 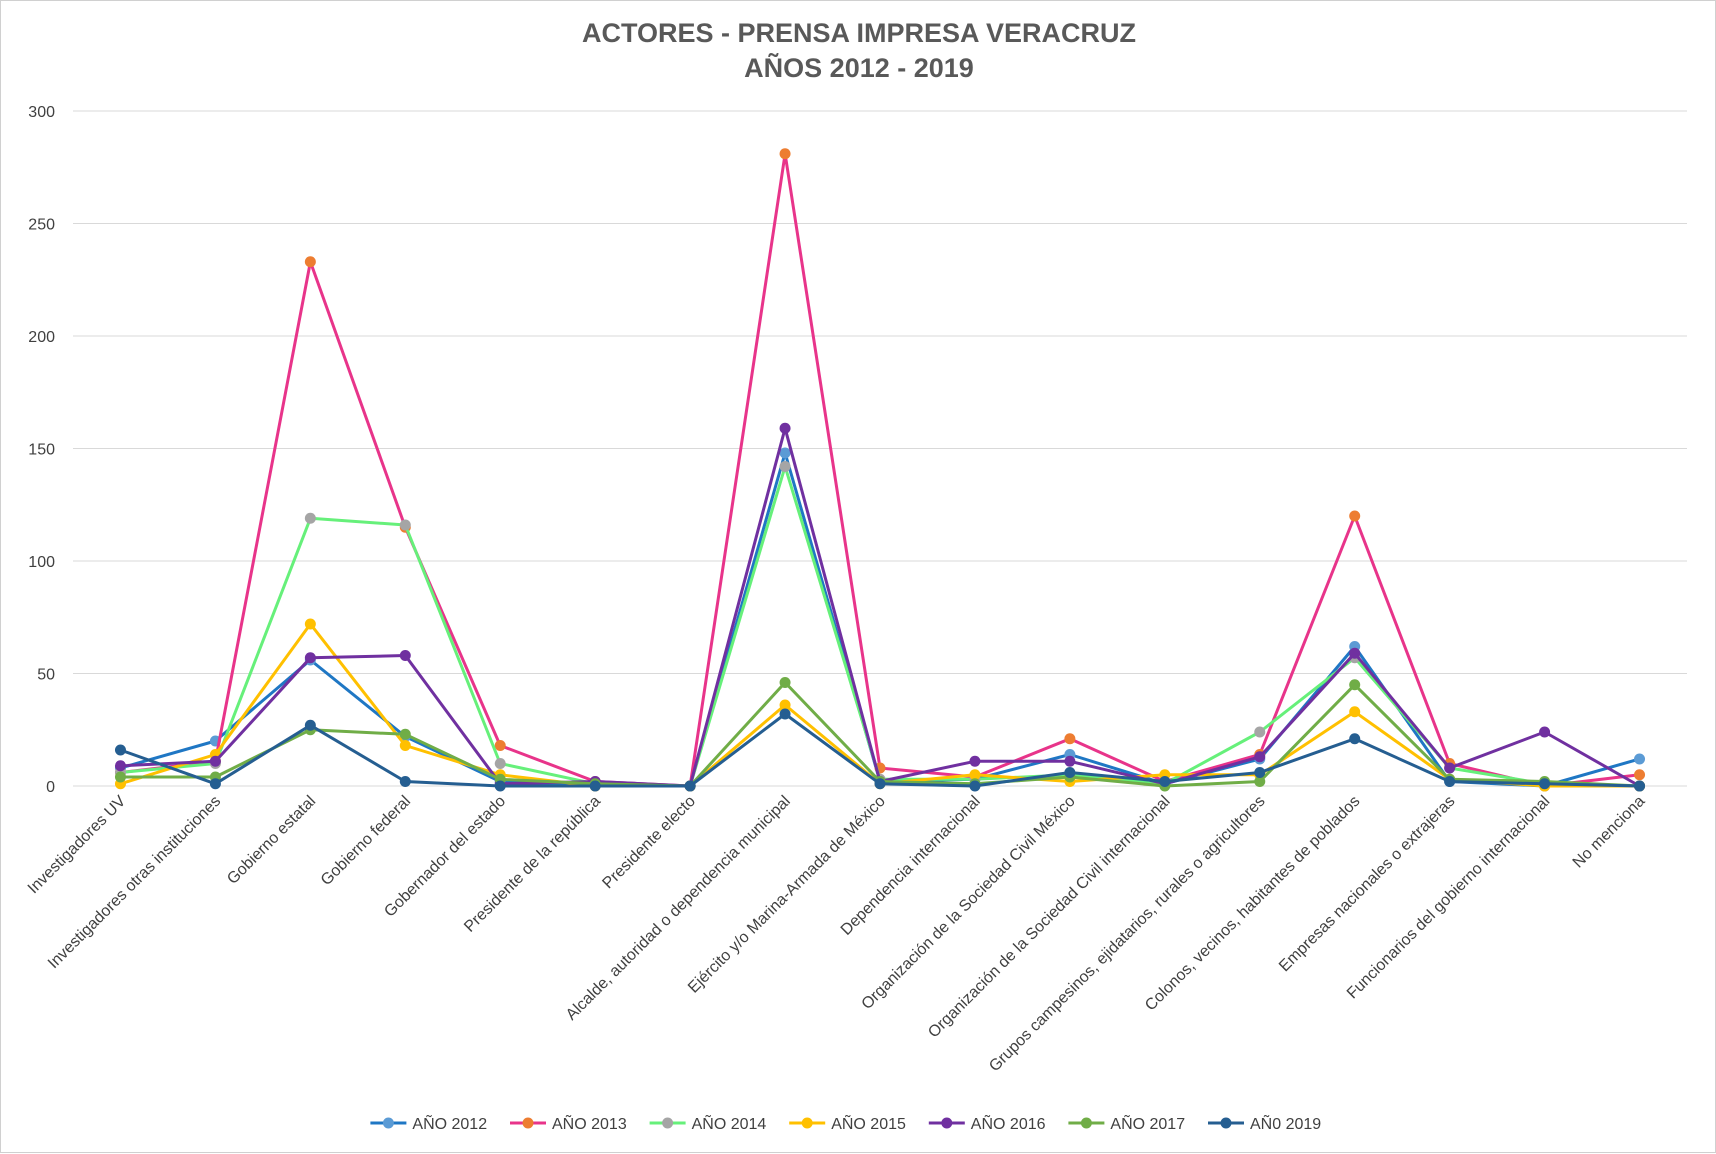 I want to click on legend-label: AÑ0 2019, so click(x=1285, y=1123).